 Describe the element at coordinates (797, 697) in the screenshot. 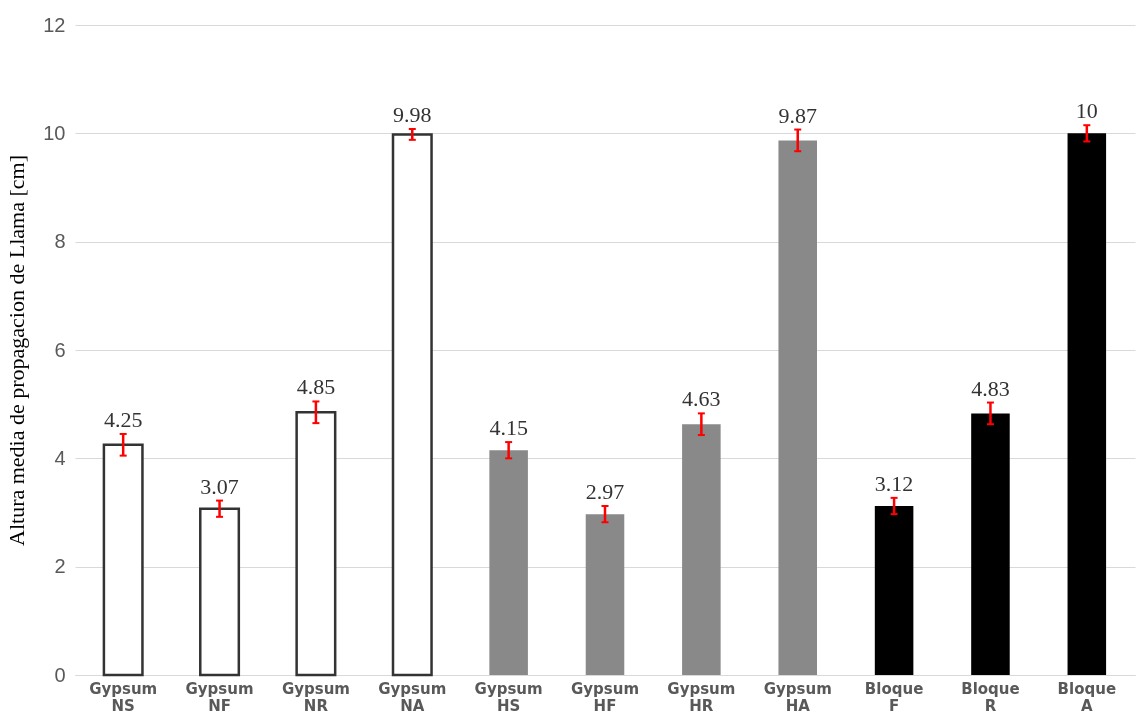

I see `x-tick-label: Gypsum HA` at that location.